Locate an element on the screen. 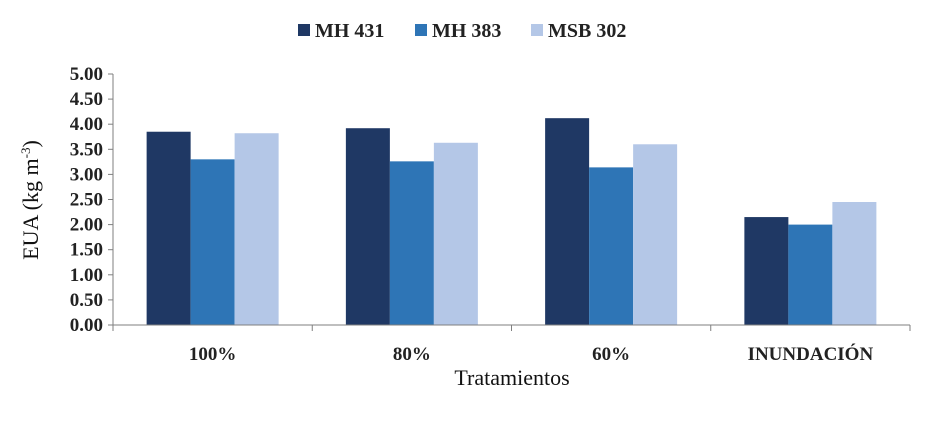 The image size is (927, 441). legend-label: MSB 302 is located at coordinates (587, 31).